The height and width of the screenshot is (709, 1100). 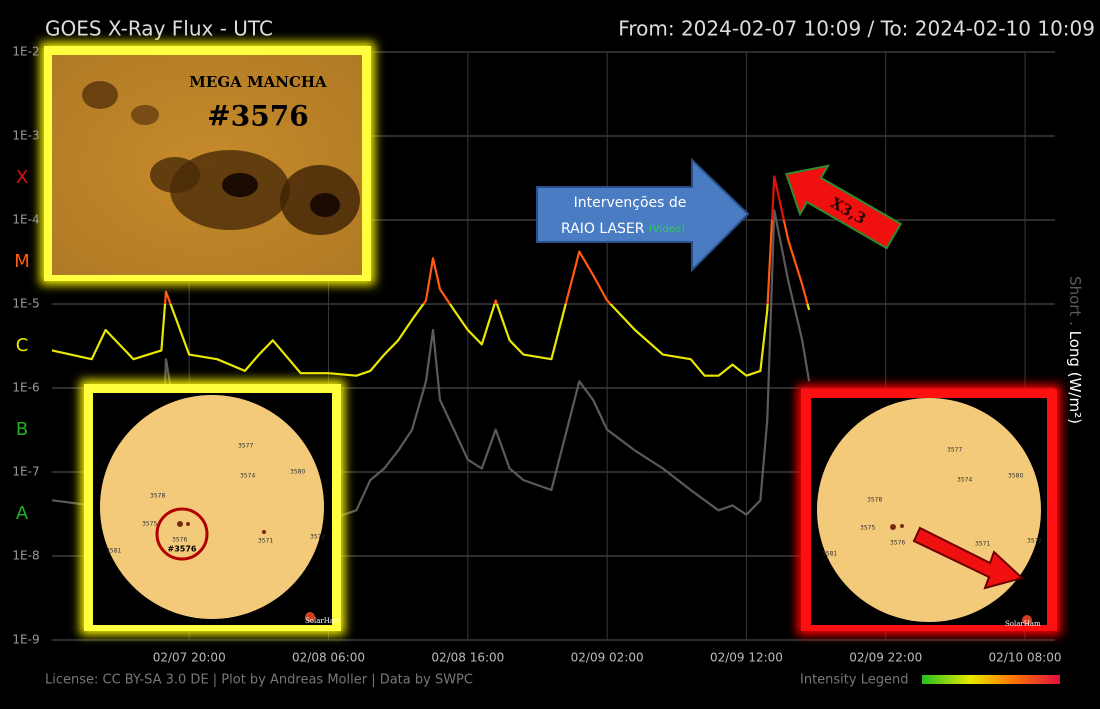 I want to click on x-tick-label: 02/10 08:00, so click(x=1025, y=658).